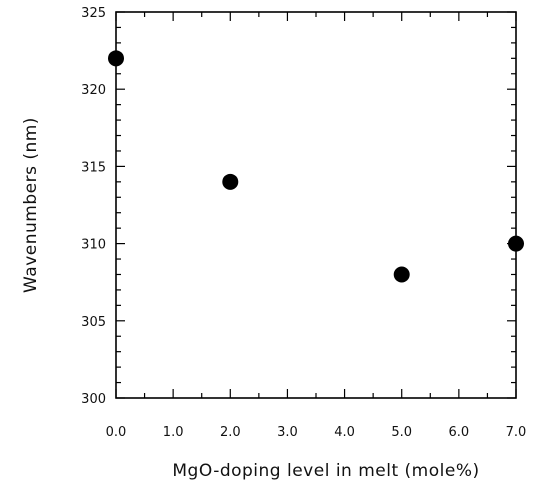 This screenshot has height=490, width=554. Describe the element at coordinates (93, 322) in the screenshot. I see `y-tick-label: 305` at that location.